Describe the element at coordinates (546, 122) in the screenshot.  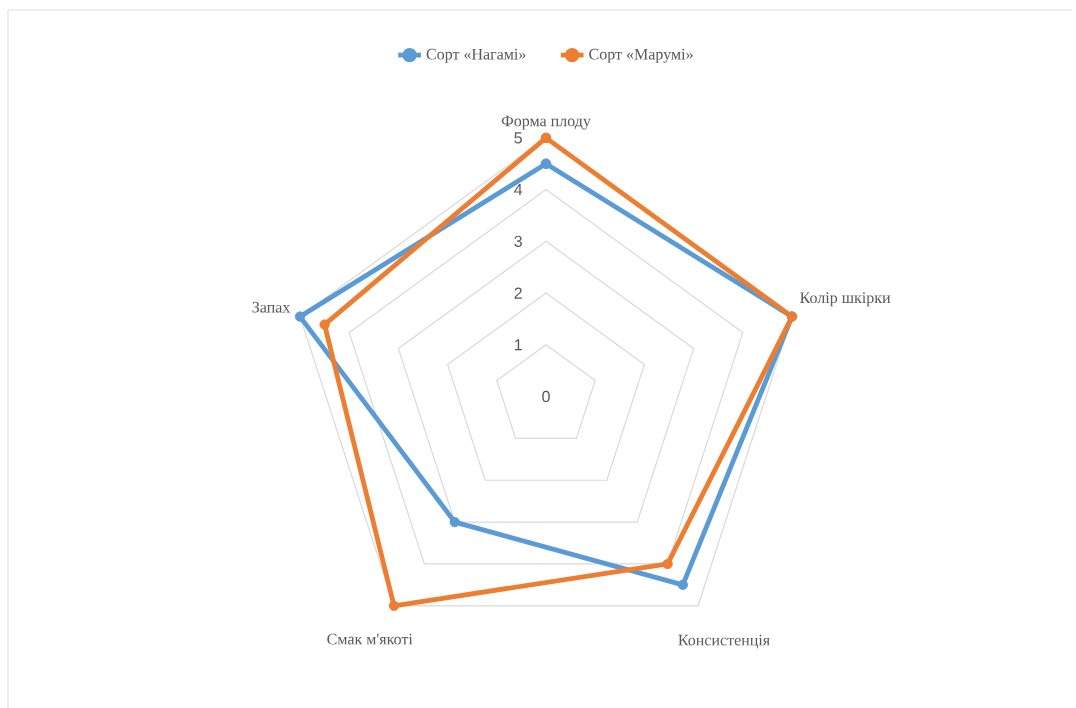
I see `spoke-label: Форма плоду` at that location.